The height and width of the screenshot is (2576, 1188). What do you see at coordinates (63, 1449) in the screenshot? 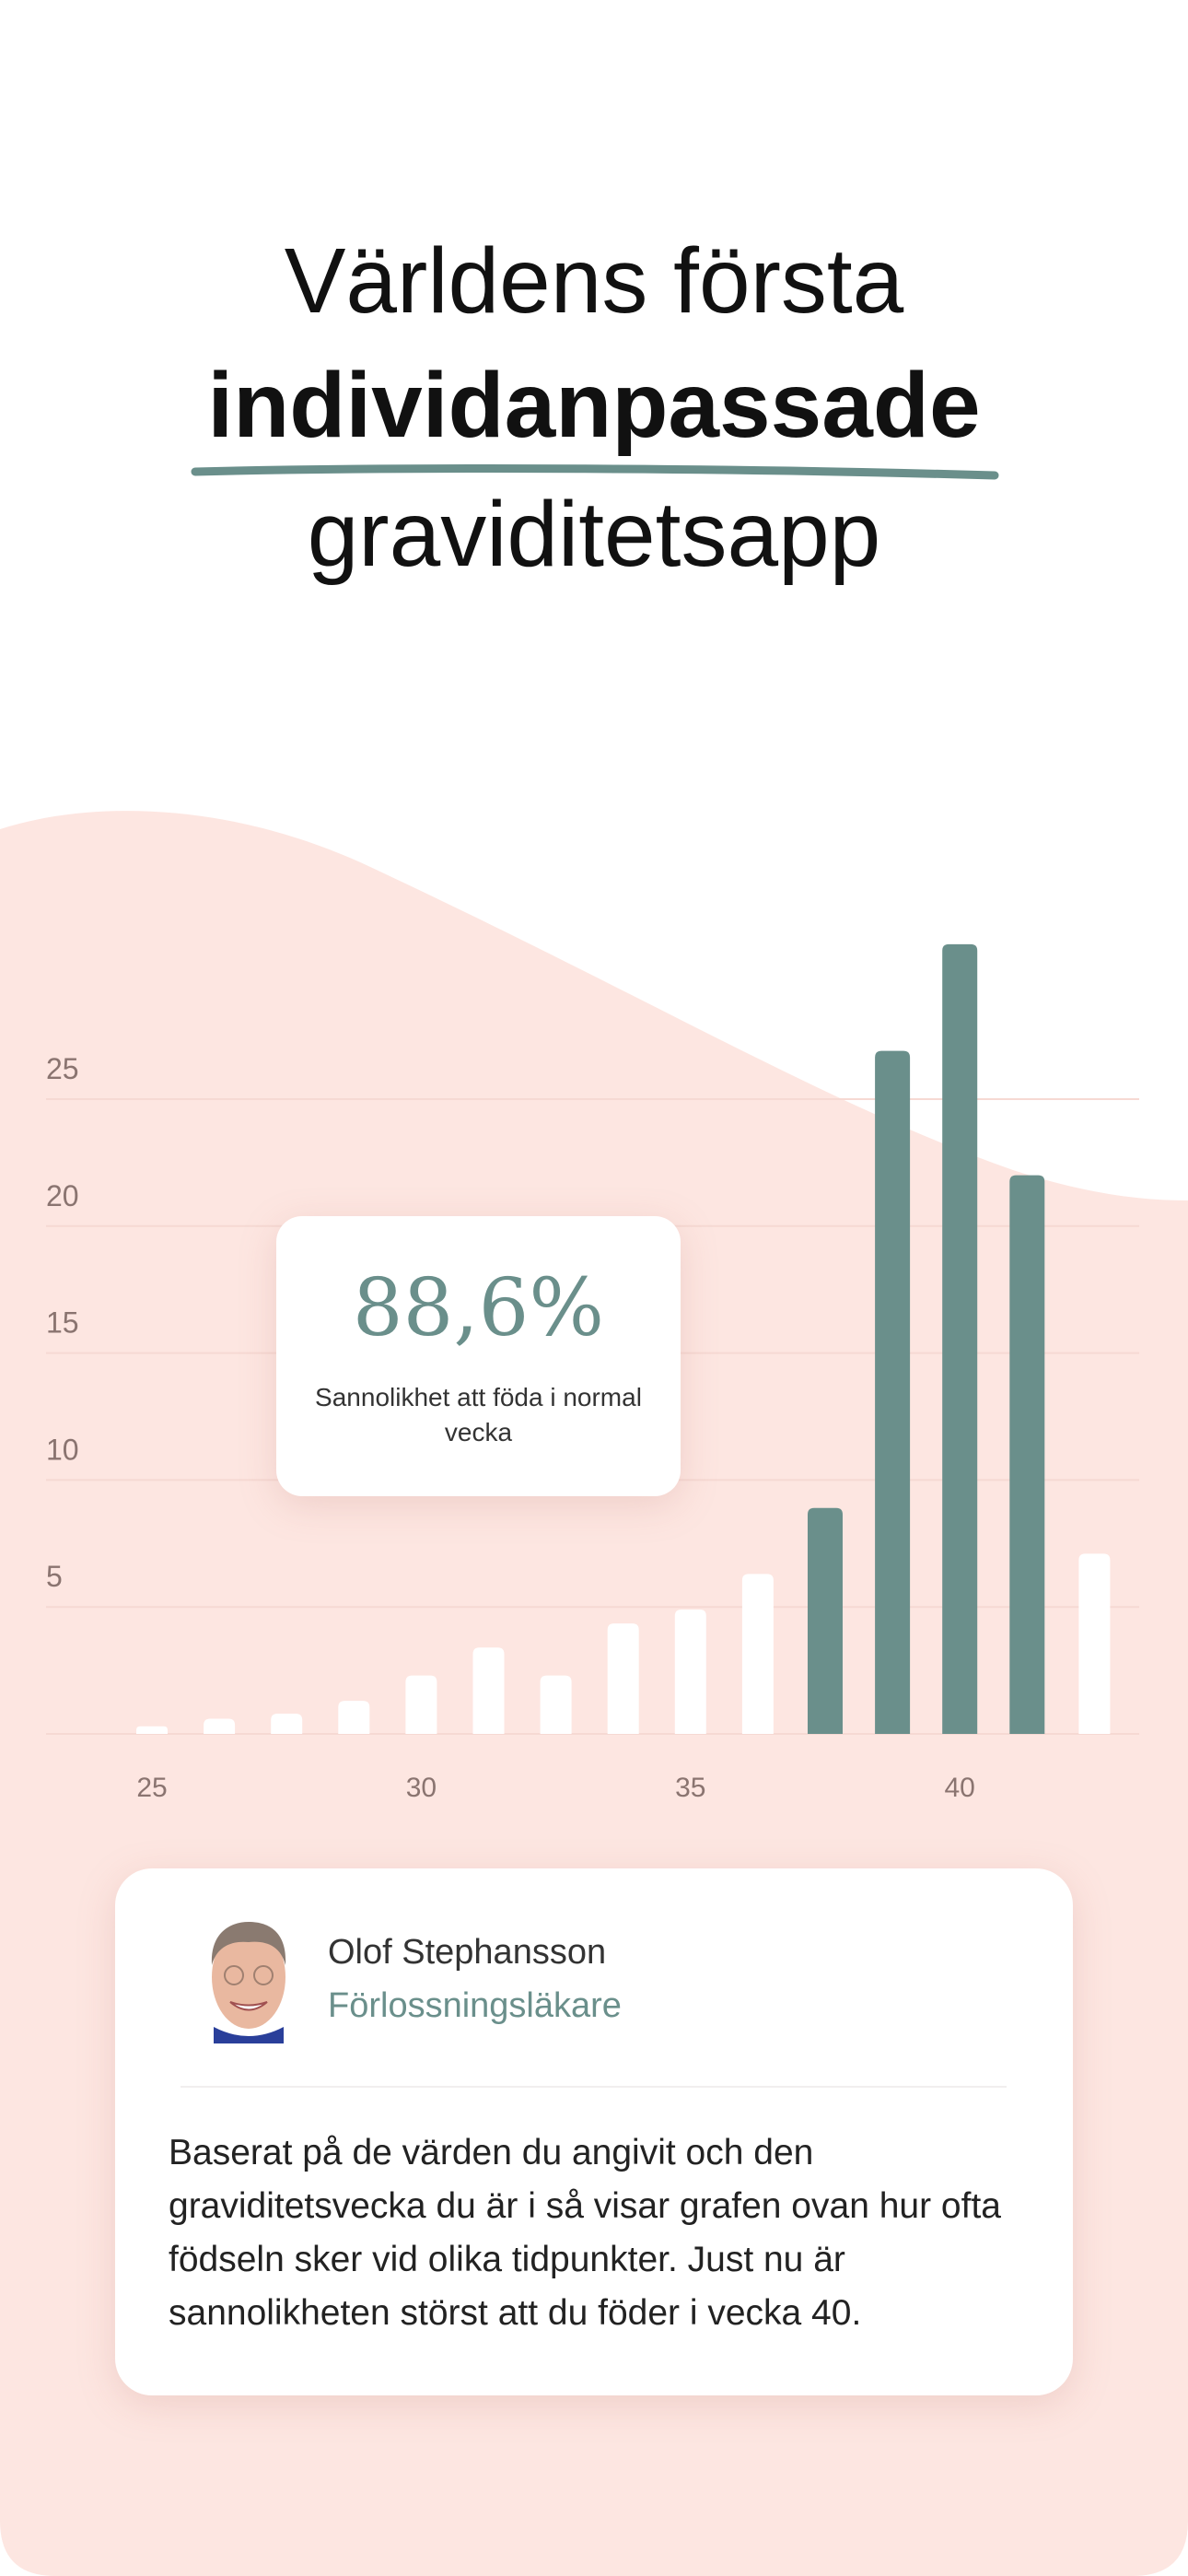
I see `y-tick-label: 10` at bounding box center [63, 1449].